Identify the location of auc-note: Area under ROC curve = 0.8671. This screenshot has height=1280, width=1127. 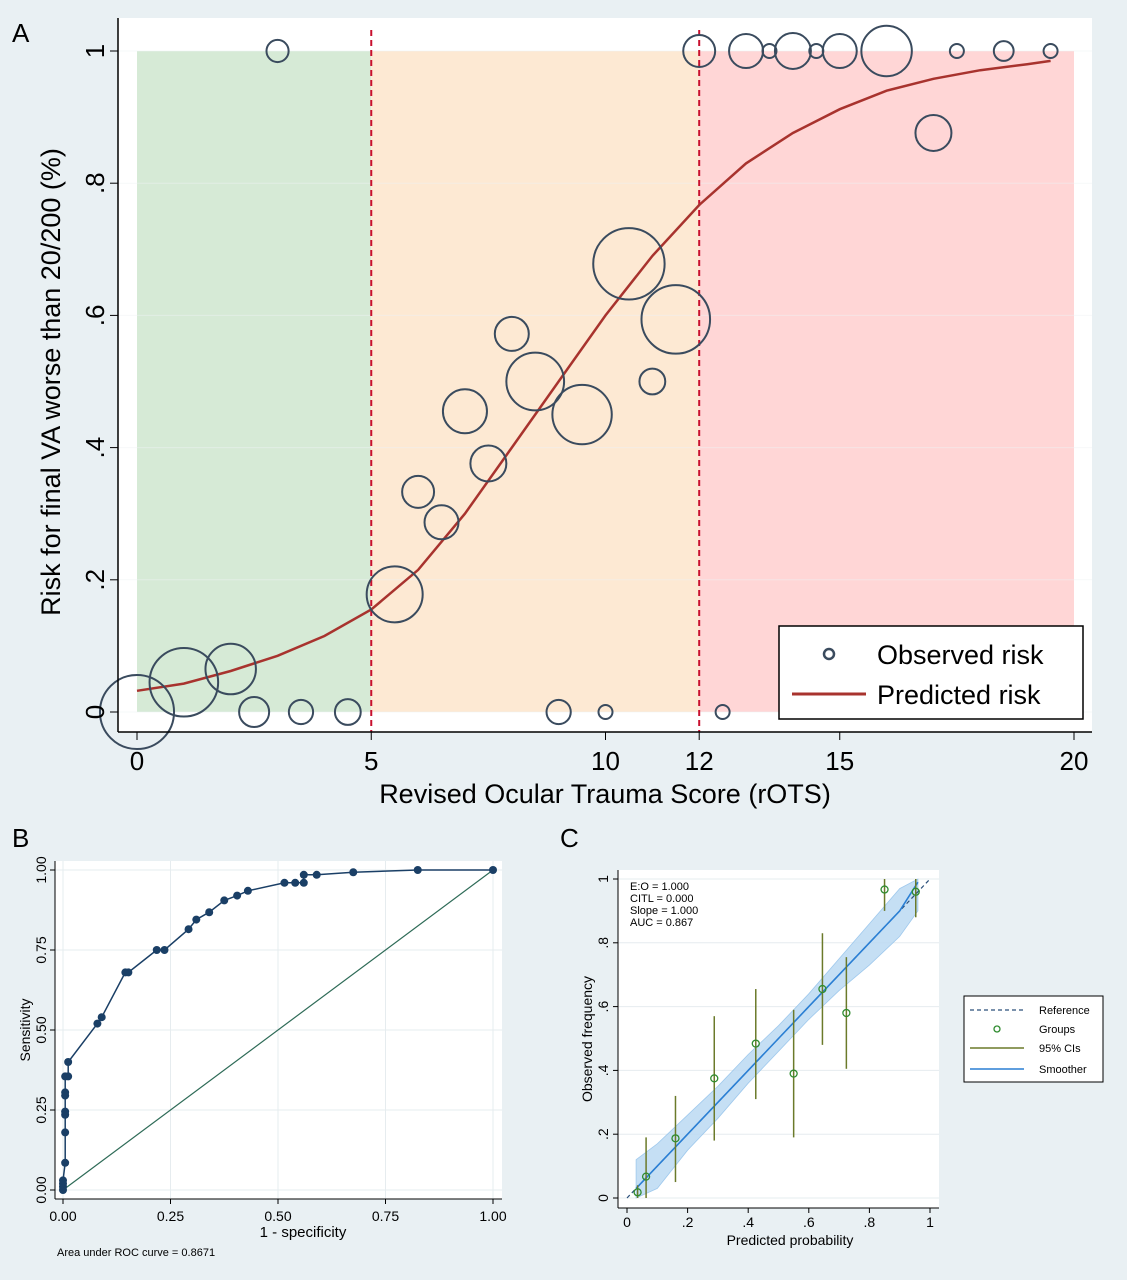
(136, 1253).